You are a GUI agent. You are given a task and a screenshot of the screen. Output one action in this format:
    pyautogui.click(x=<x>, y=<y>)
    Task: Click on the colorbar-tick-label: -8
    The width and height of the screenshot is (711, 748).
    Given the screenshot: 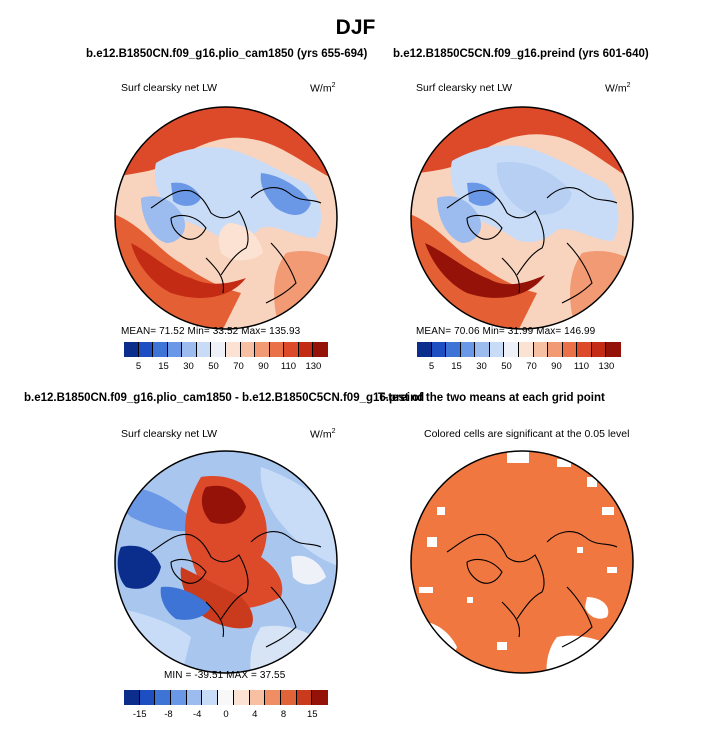 What is the action you would take?
    pyautogui.click(x=168, y=714)
    